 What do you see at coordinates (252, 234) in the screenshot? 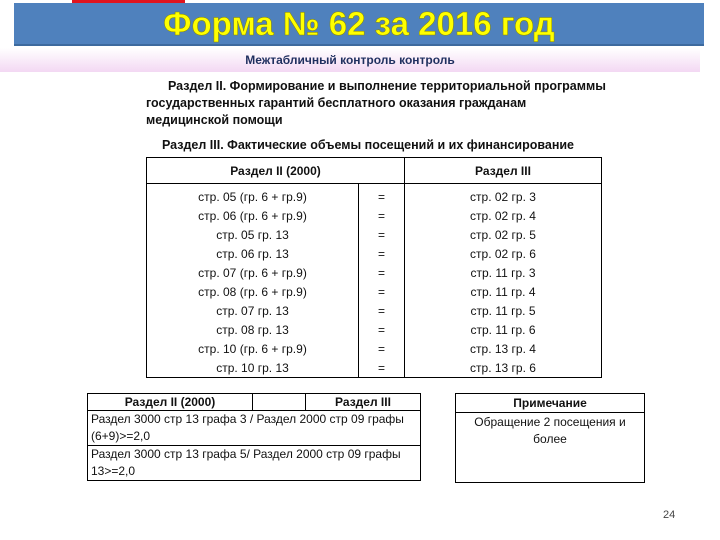
I see `left-cell: стр. 05 гр. 13` at bounding box center [252, 234].